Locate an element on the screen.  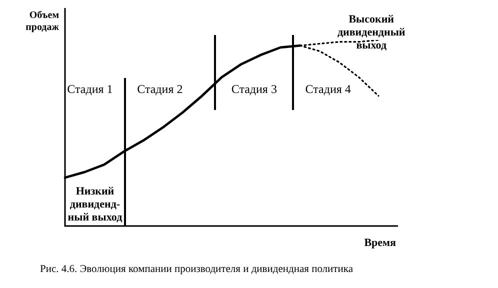
text: Рис. 4.6. Эволюция компании производителя и дивидендная политика is located at coordinates (197, 269).